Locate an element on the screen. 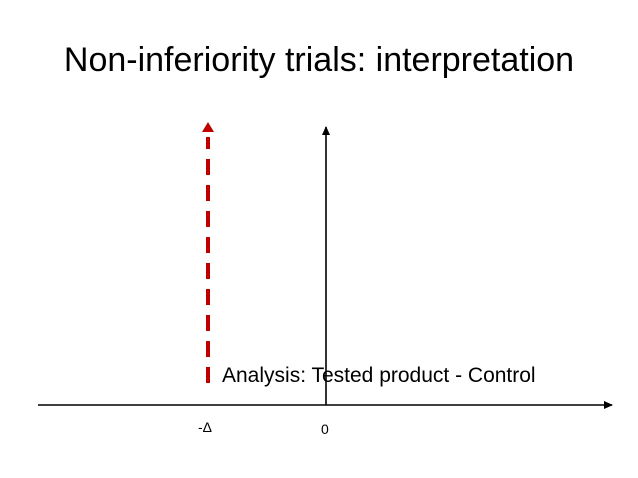  slide-title: Non-inferiority trials: interpretation is located at coordinates (319, 60).